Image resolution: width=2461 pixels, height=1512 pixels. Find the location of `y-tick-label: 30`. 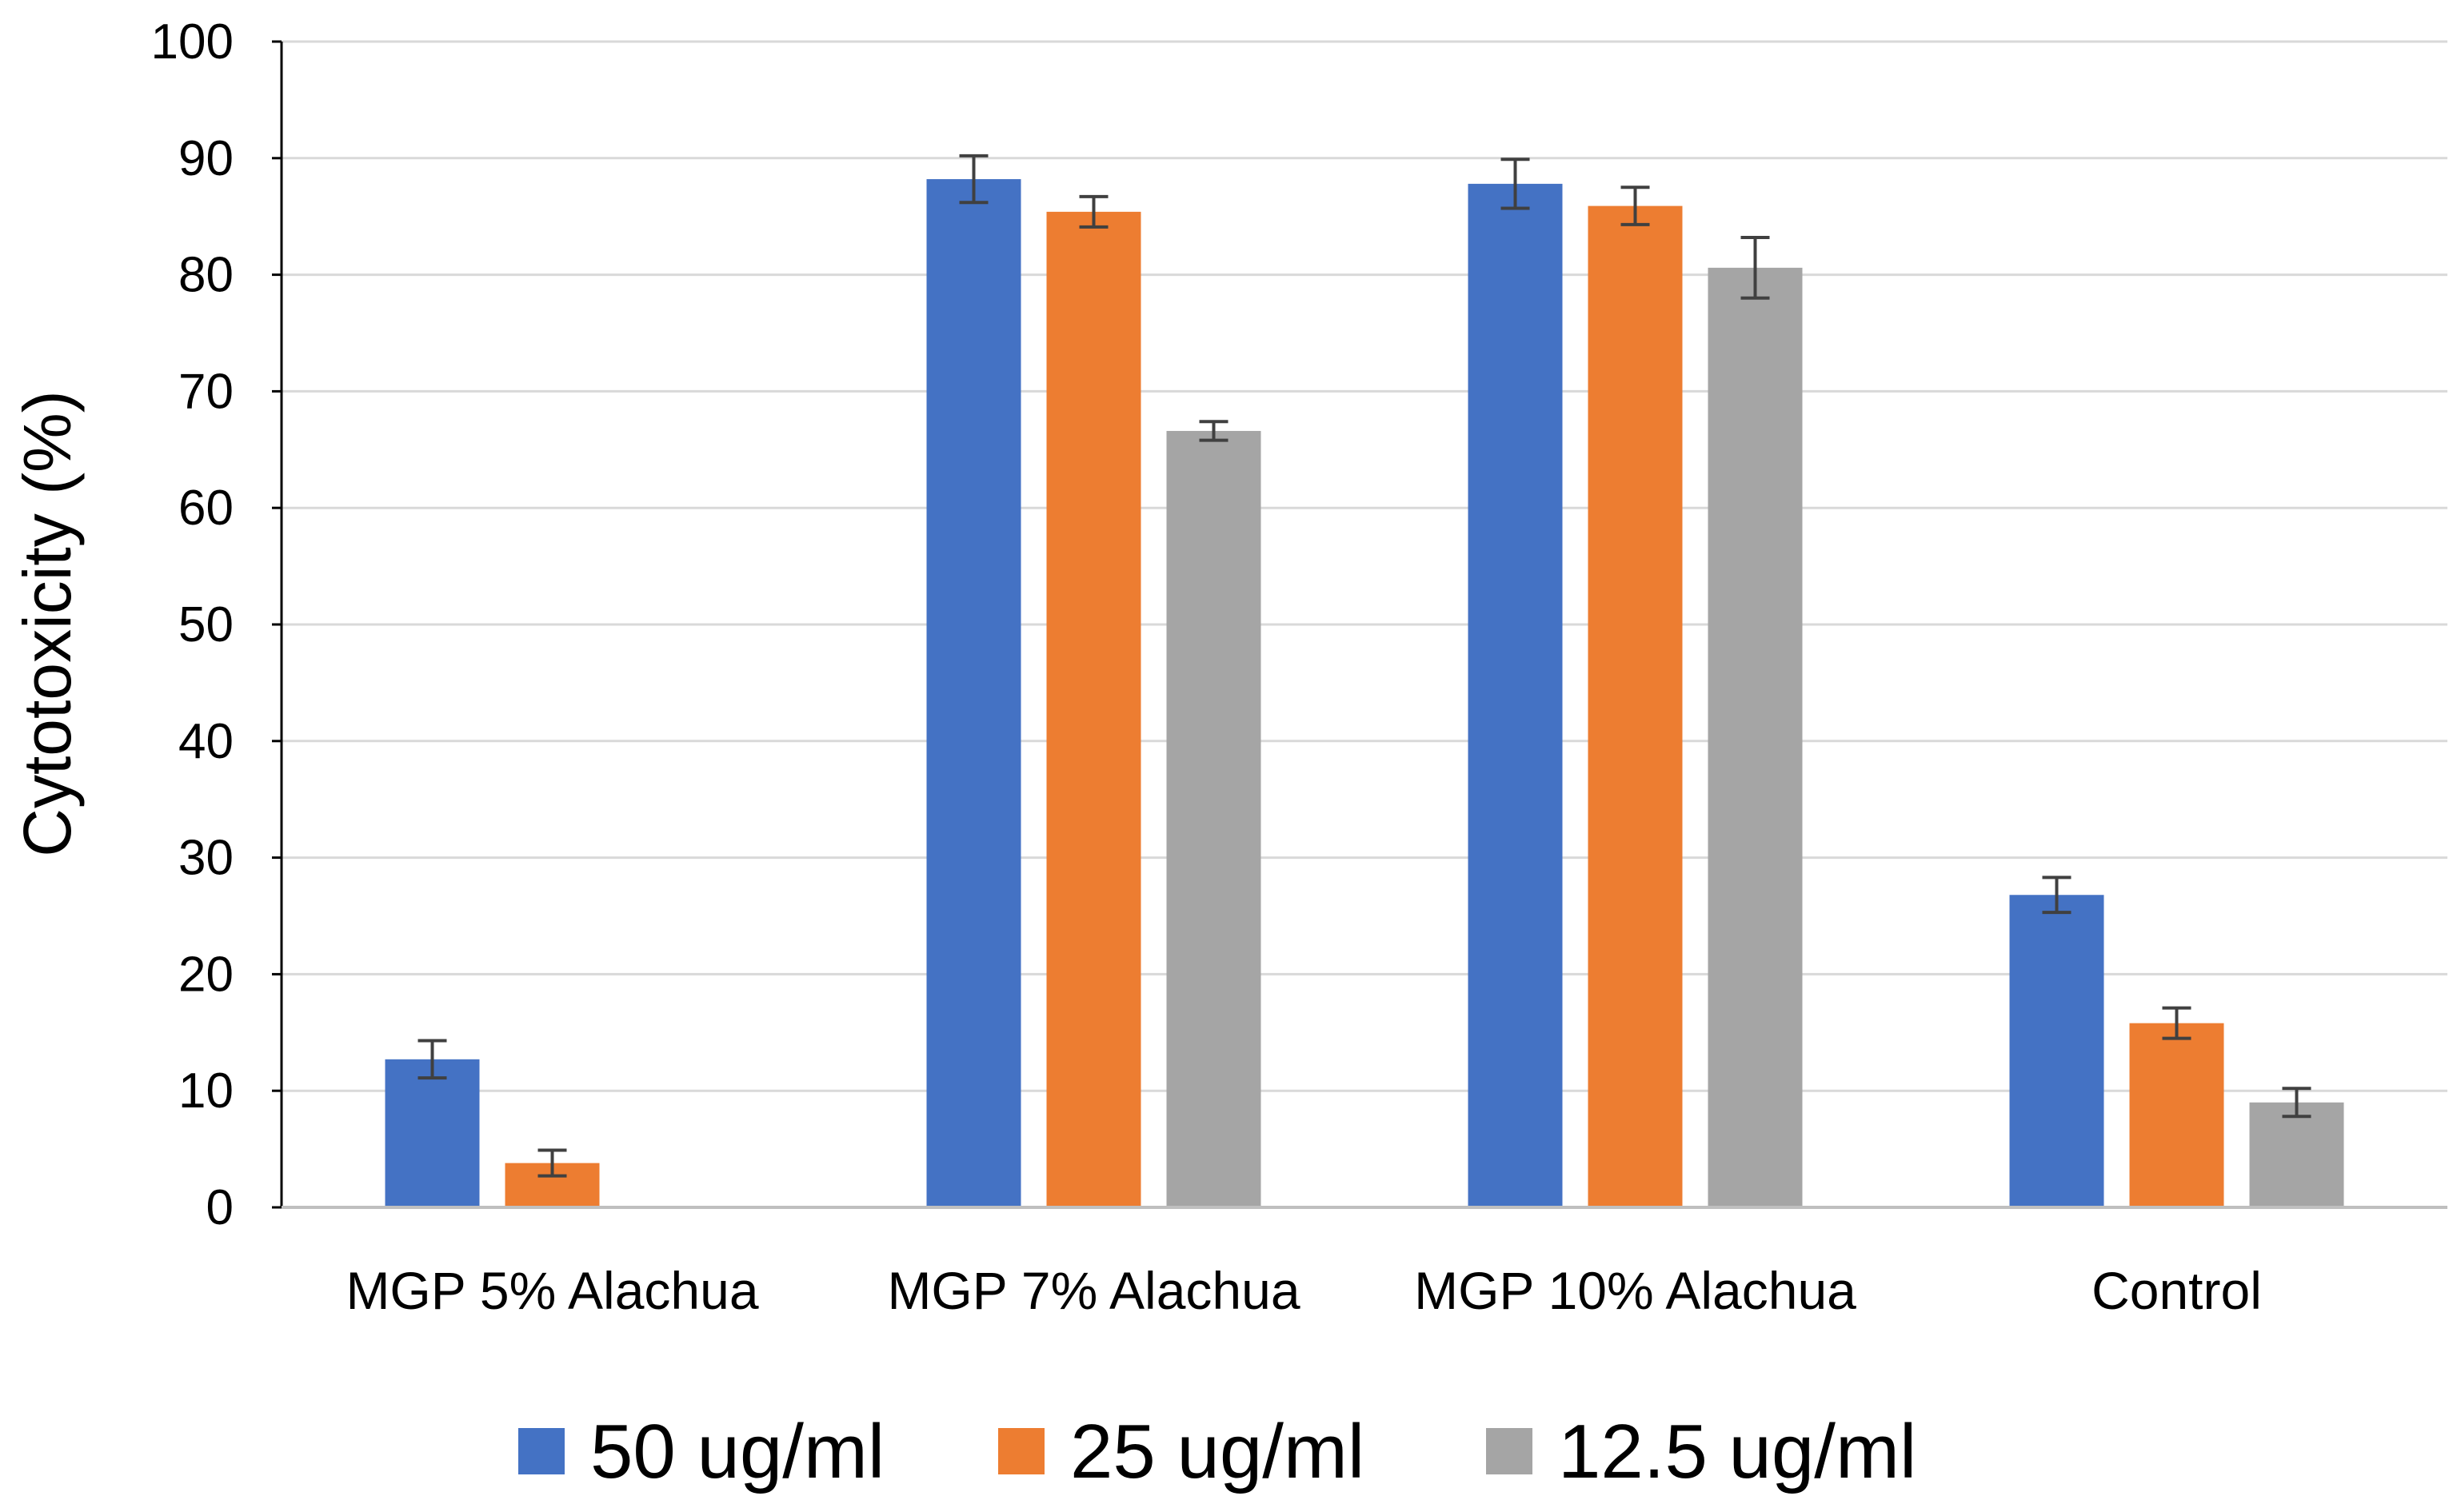

y-tick-label: 30 is located at coordinates (206, 858).